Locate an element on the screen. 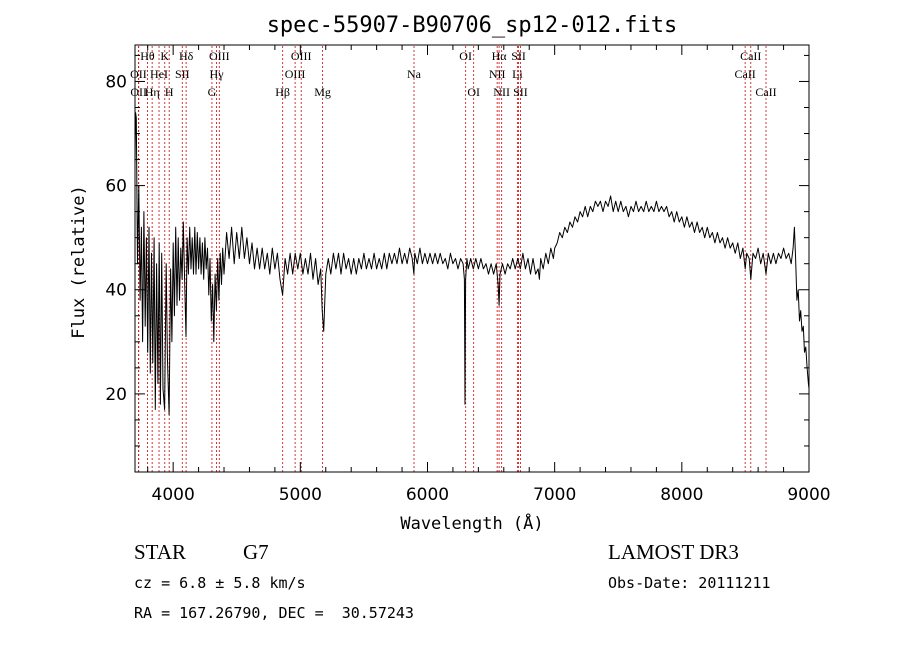 The height and width of the screenshot is (649, 900). x-axis-label: Wavelength (Å) is located at coordinates (471, 523).